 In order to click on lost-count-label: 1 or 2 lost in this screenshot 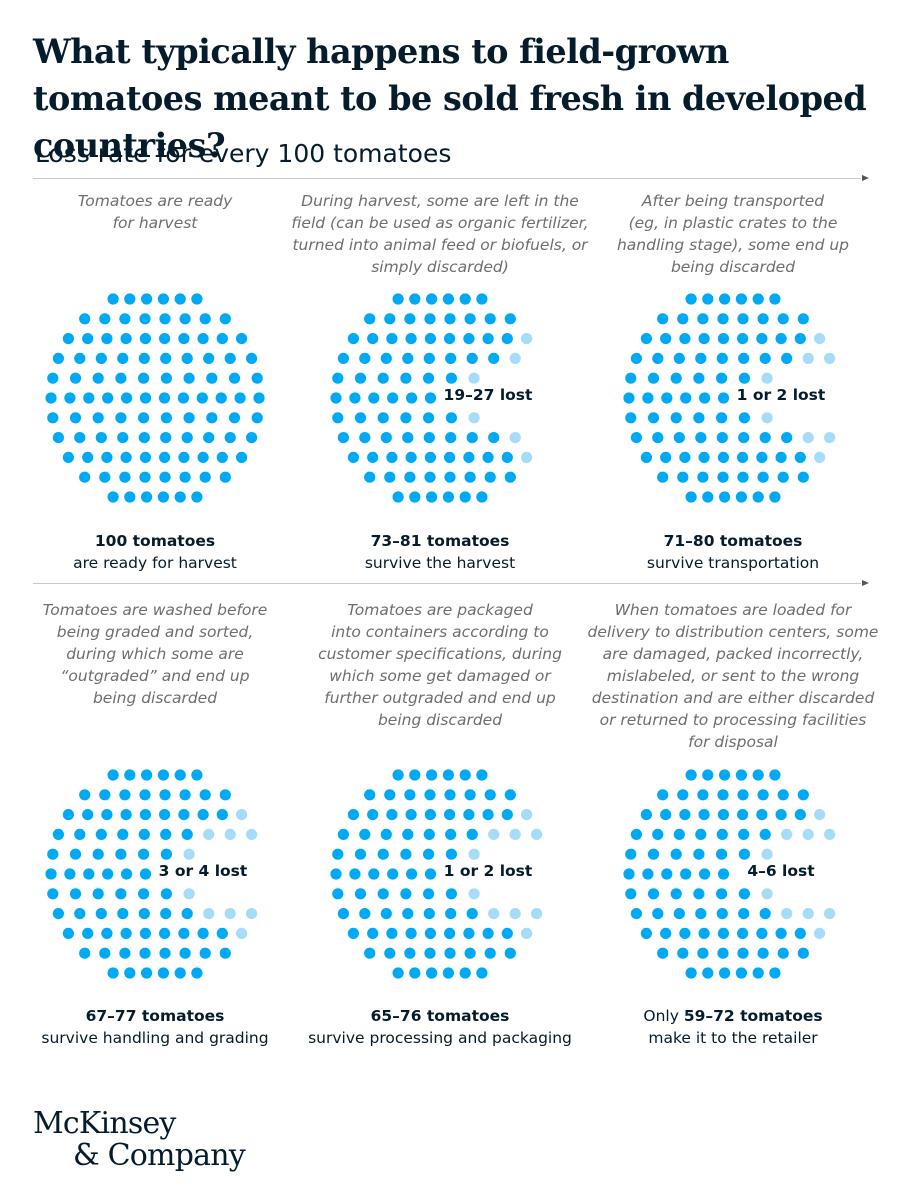, I will do `click(488, 871)`.